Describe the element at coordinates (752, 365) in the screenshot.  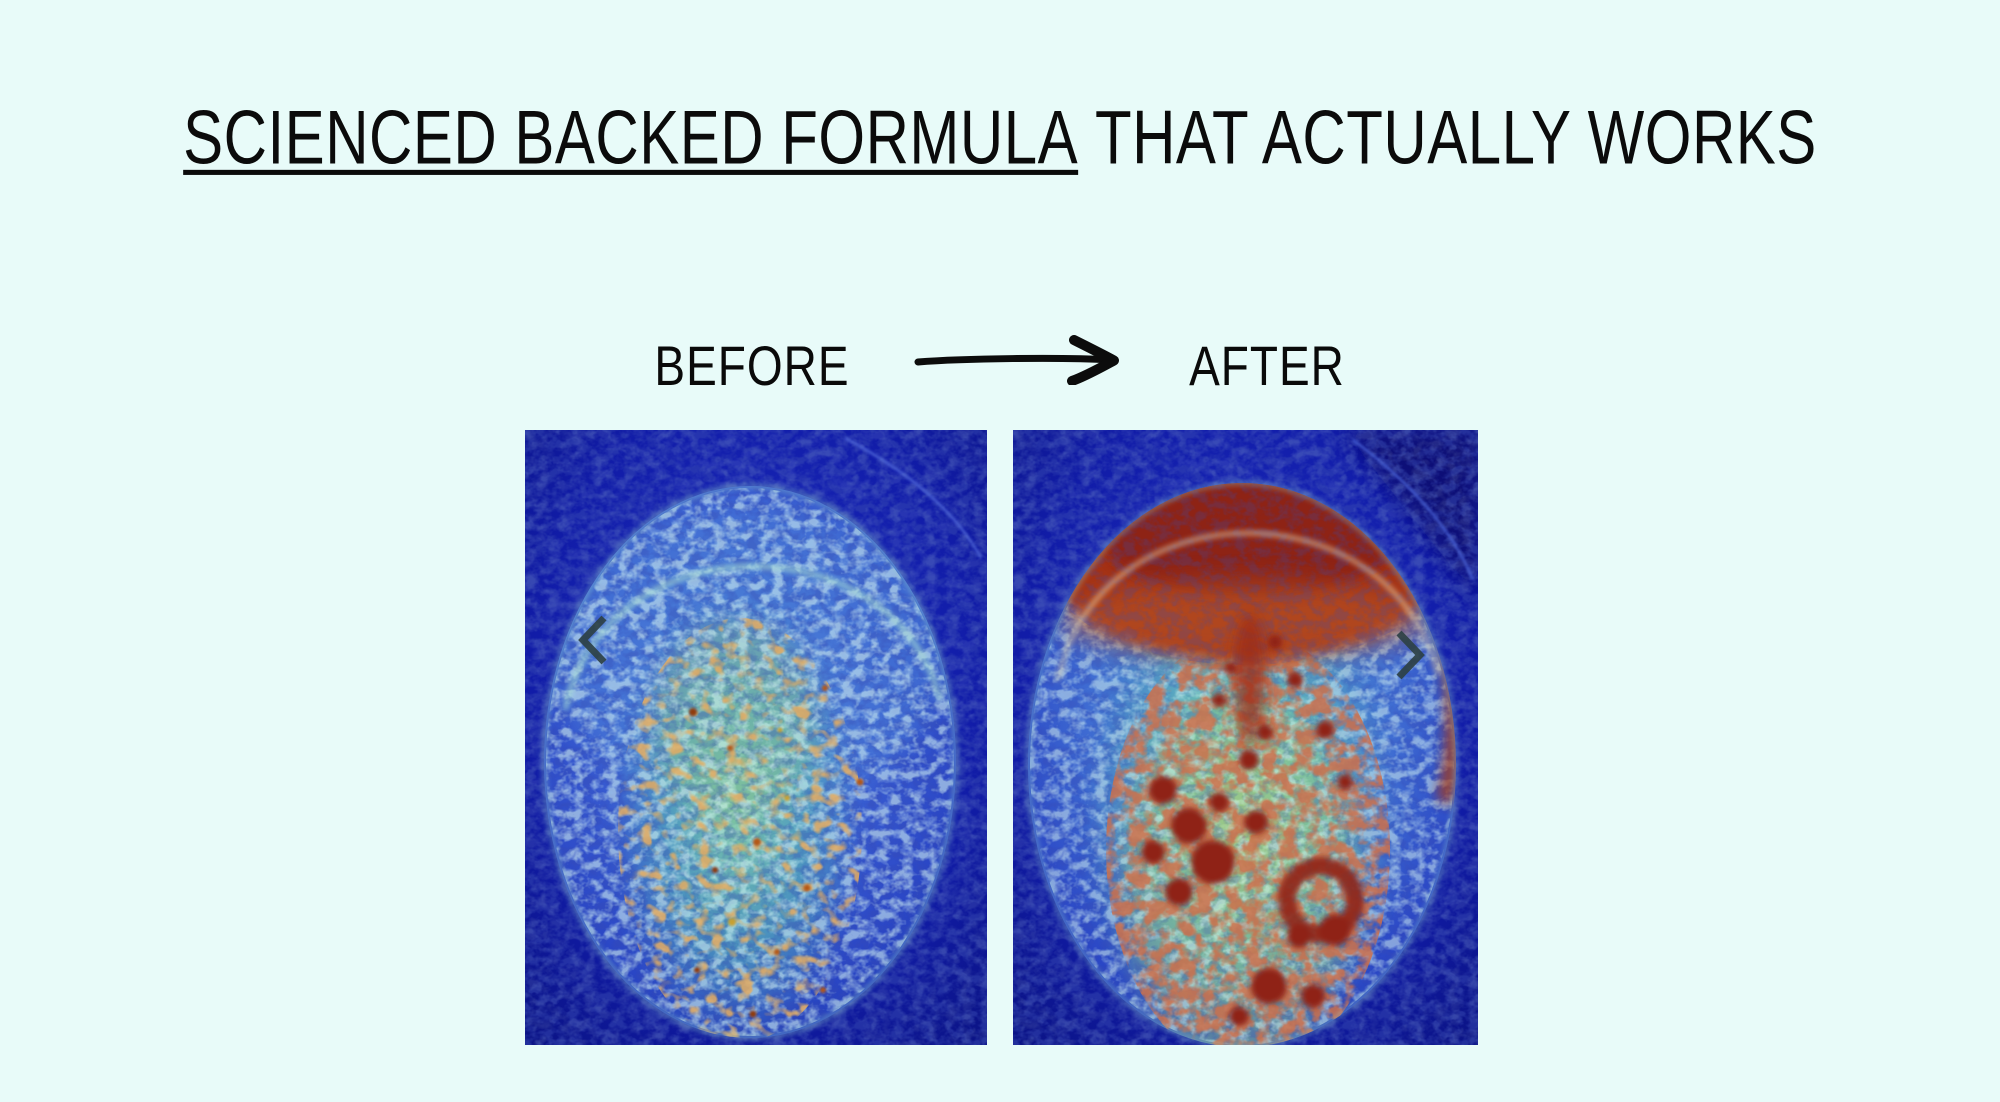
I see `before-label: BEFORE` at that location.